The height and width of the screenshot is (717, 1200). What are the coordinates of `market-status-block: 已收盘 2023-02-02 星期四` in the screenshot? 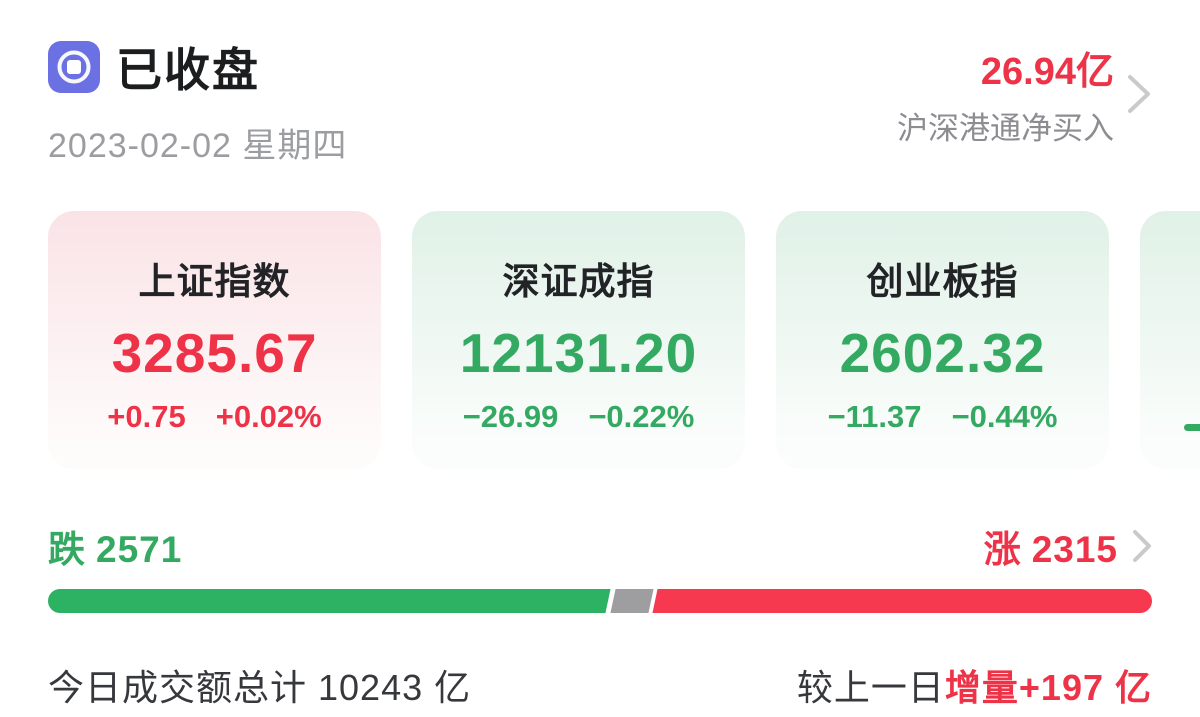 It's located at (197, 100).